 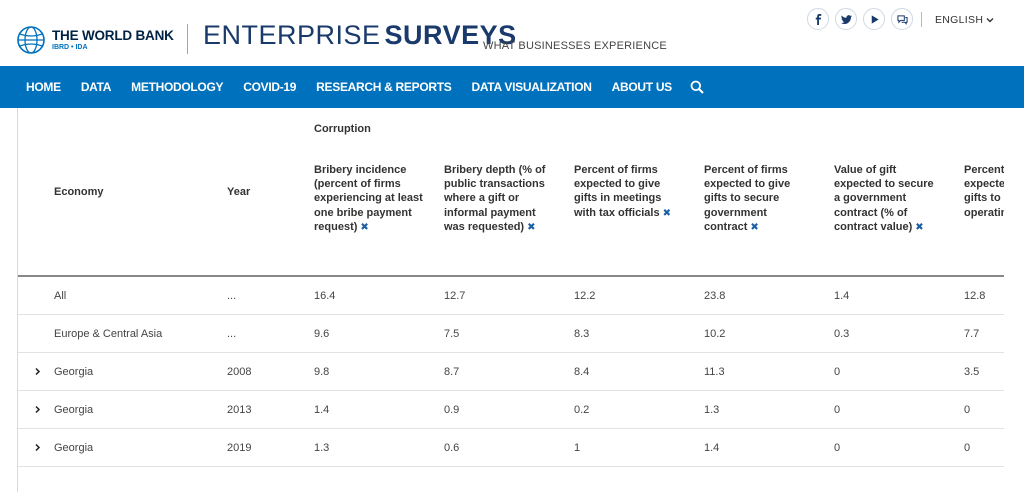 What do you see at coordinates (322, 372) in the screenshot?
I see `cell-value: 9.8` at bounding box center [322, 372].